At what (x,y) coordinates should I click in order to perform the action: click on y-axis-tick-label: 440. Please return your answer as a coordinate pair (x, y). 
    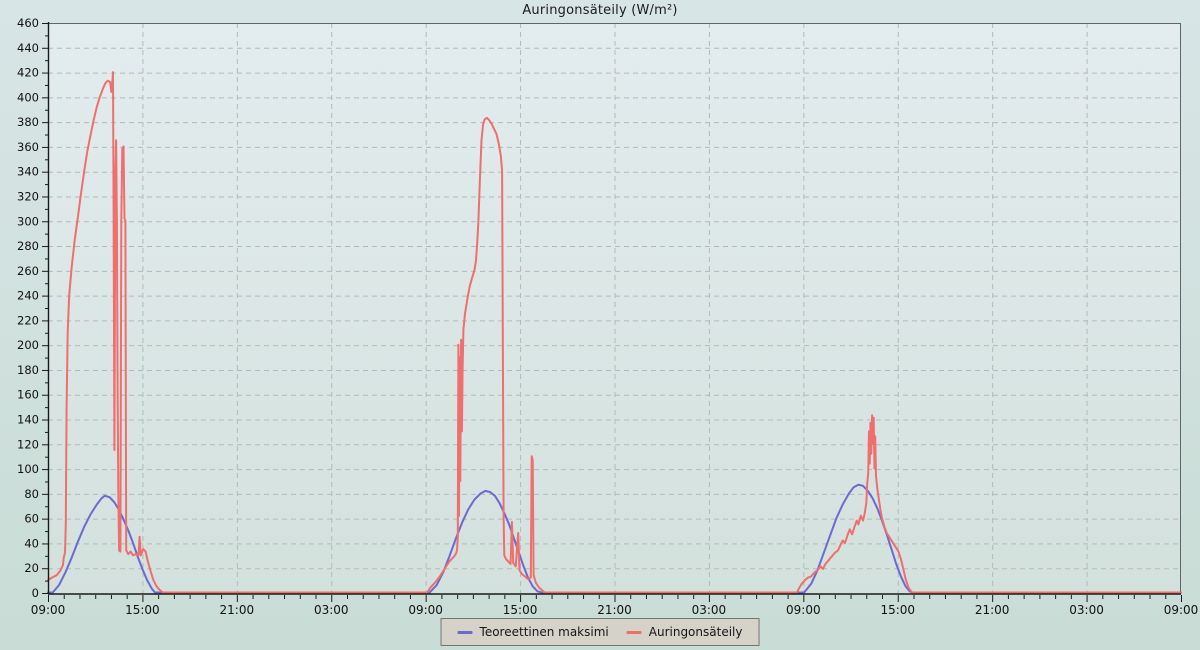
    Looking at the image, I should click on (28, 48).